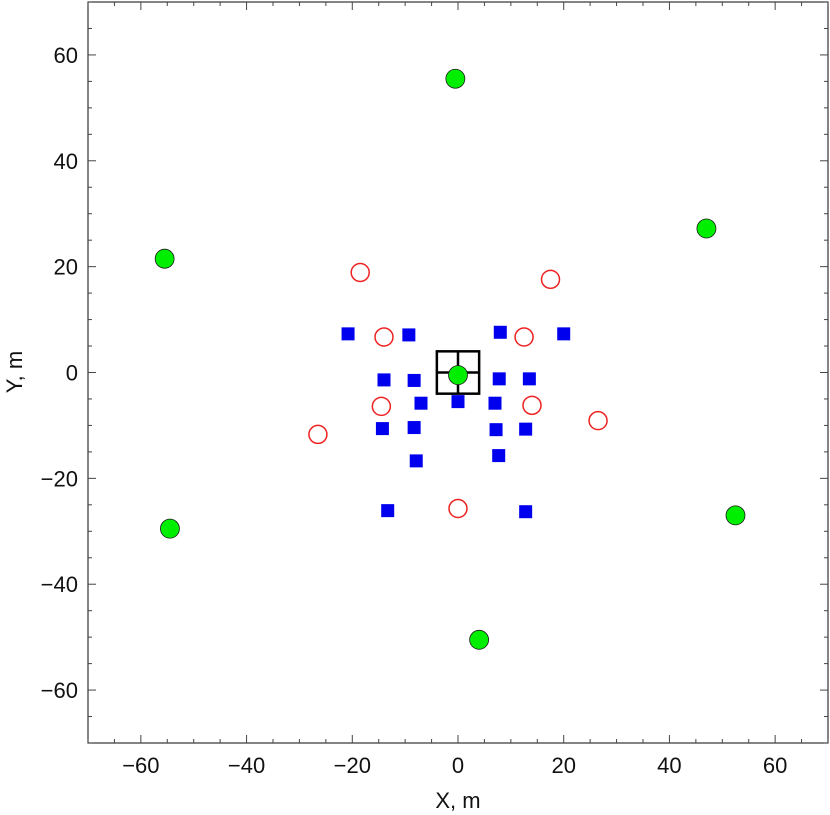 Image resolution: width=830 pixels, height=815 pixels. I want to click on x-tick-label: −40, so click(246, 765).